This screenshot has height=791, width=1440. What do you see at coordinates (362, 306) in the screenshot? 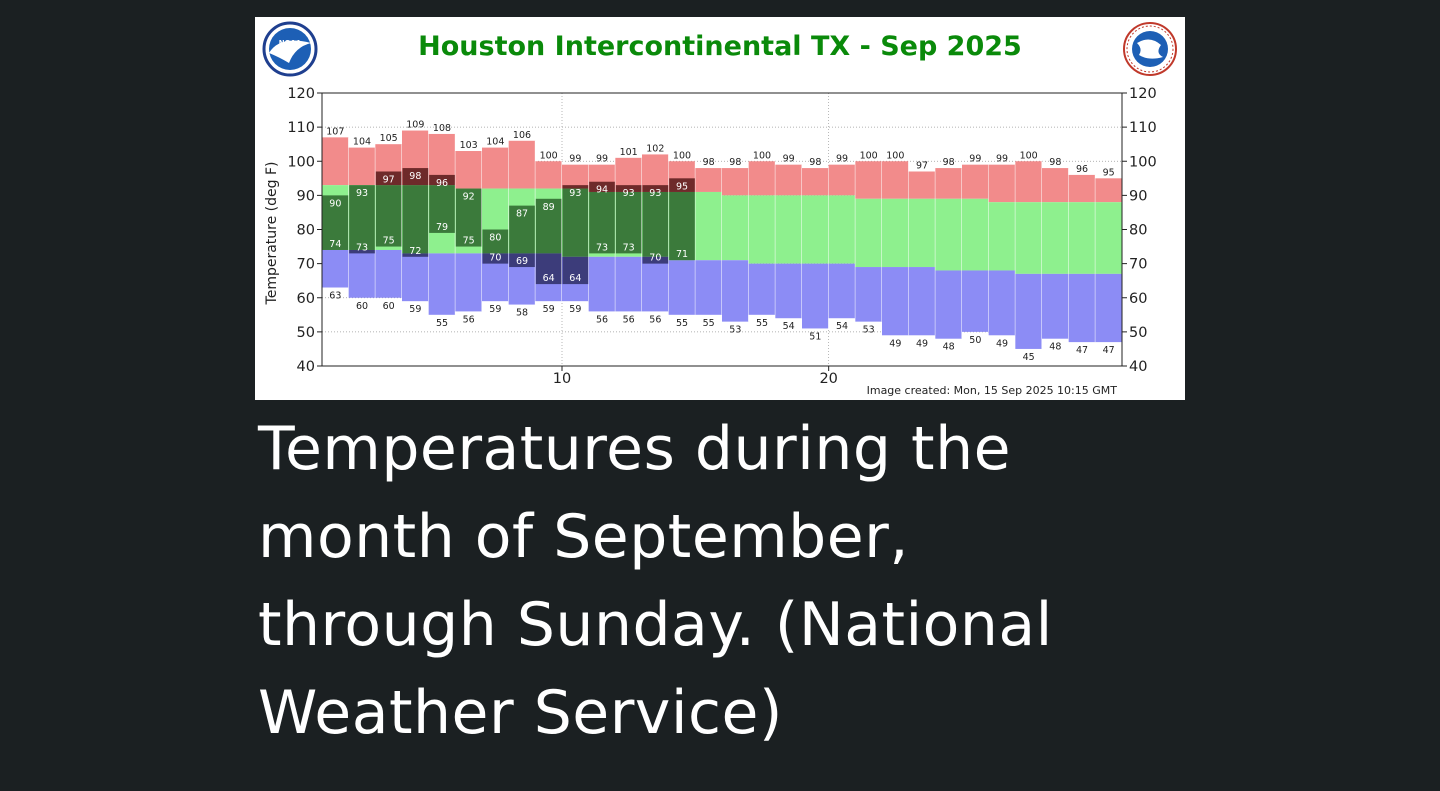
I see `record-low-label: 60` at bounding box center [362, 306].